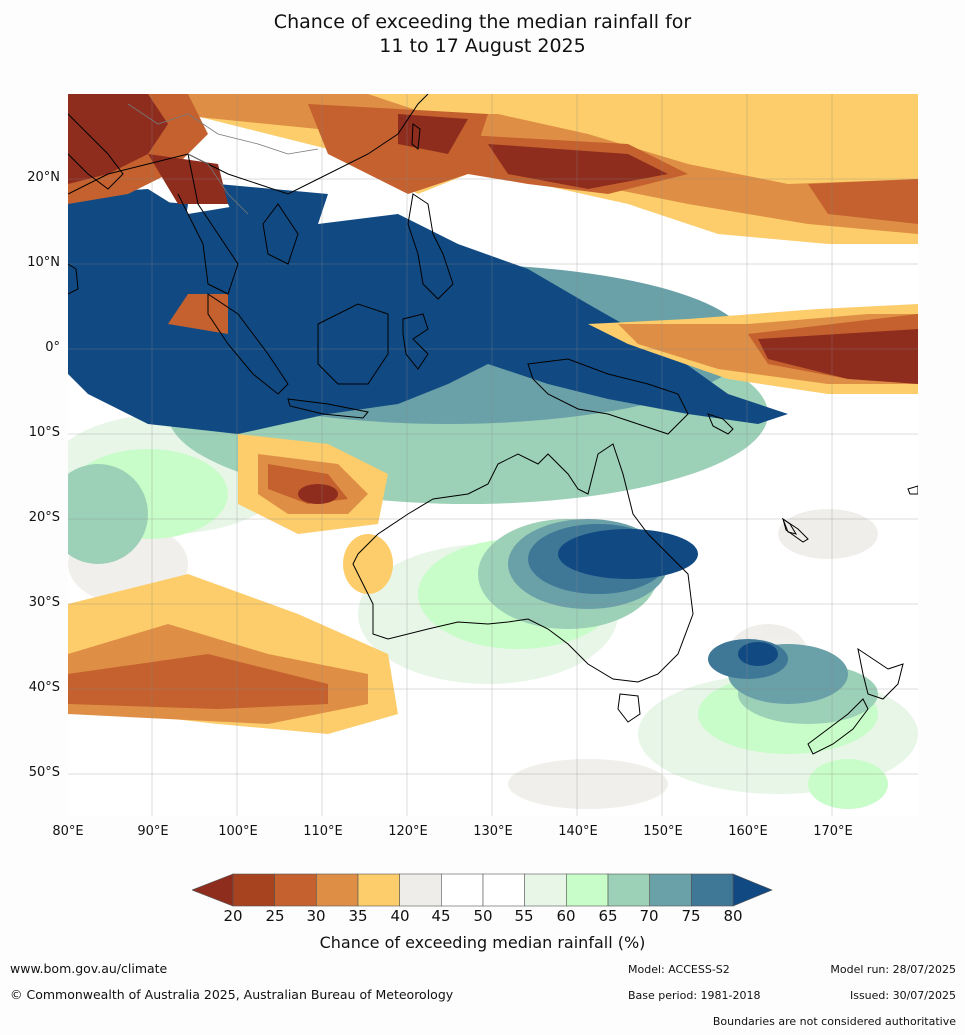 This screenshot has width=965, height=1035. Describe the element at coordinates (649, 916) in the screenshot. I see `colorbar-tick-70: 70` at that location.